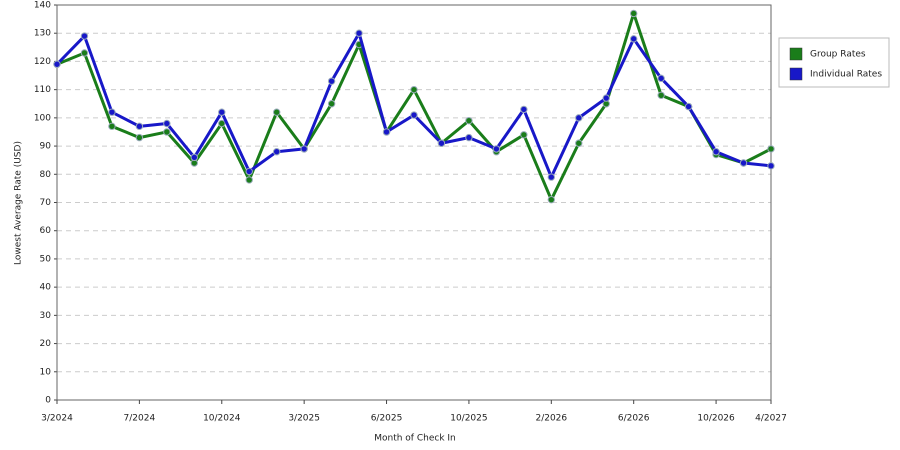 This screenshot has height=450, width=900. I want to click on y-tick-label: 90, so click(46, 147).